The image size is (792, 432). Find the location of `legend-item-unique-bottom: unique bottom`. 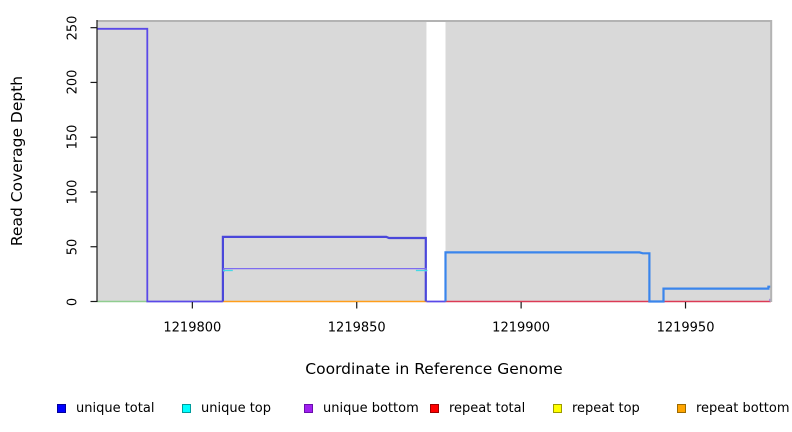

legend-item-unique-bottom: unique bottom is located at coordinates (361, 408).